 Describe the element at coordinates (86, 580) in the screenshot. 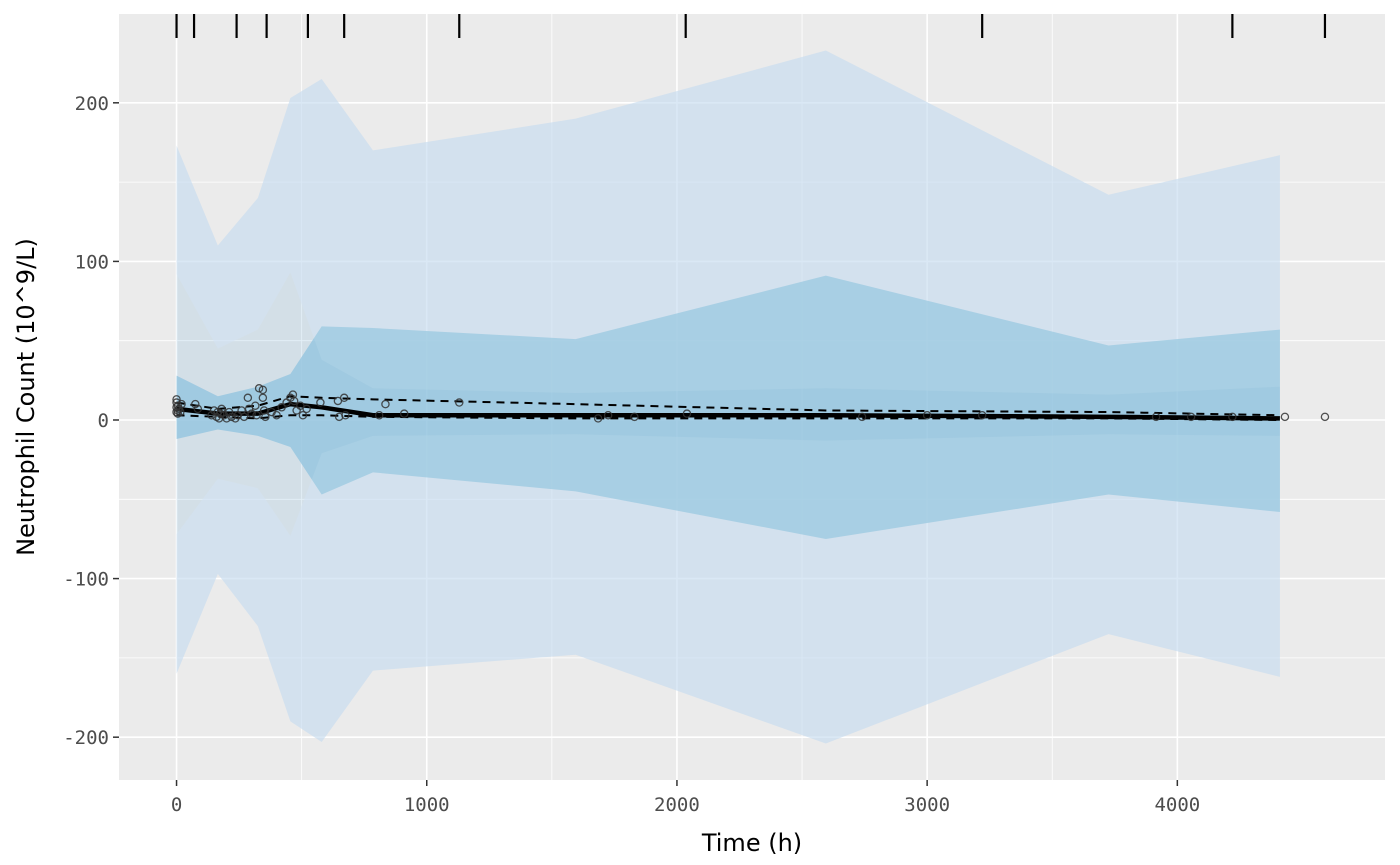

I see `y-tick-label: -100` at that location.